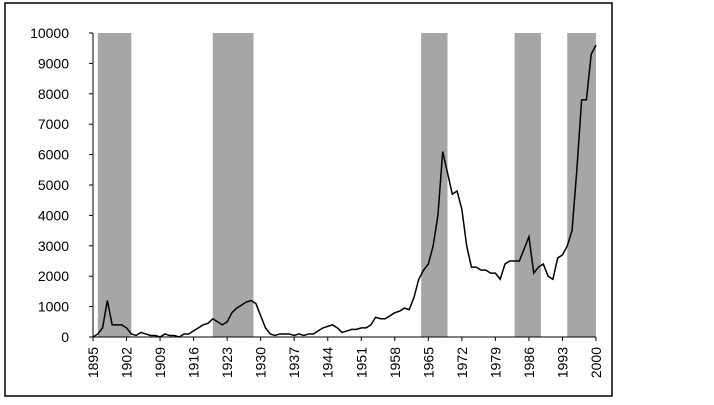 The height and width of the screenshot is (405, 714). Describe the element at coordinates (294, 362) in the screenshot. I see `x-tick-label: 1937` at that location.